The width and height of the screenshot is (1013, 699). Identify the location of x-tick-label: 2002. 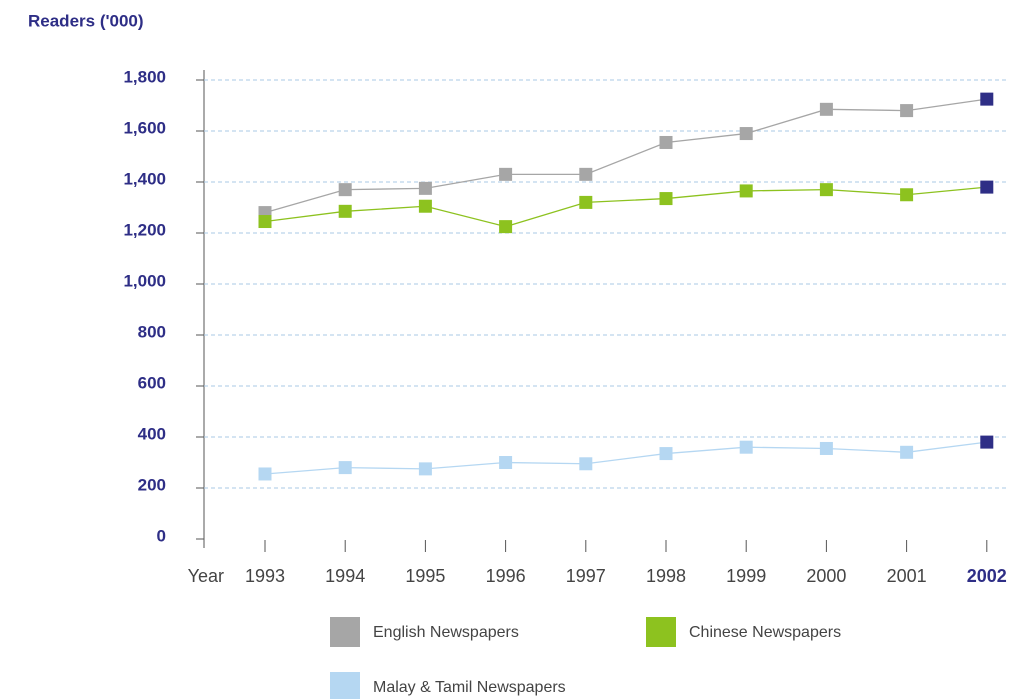
(987, 576).